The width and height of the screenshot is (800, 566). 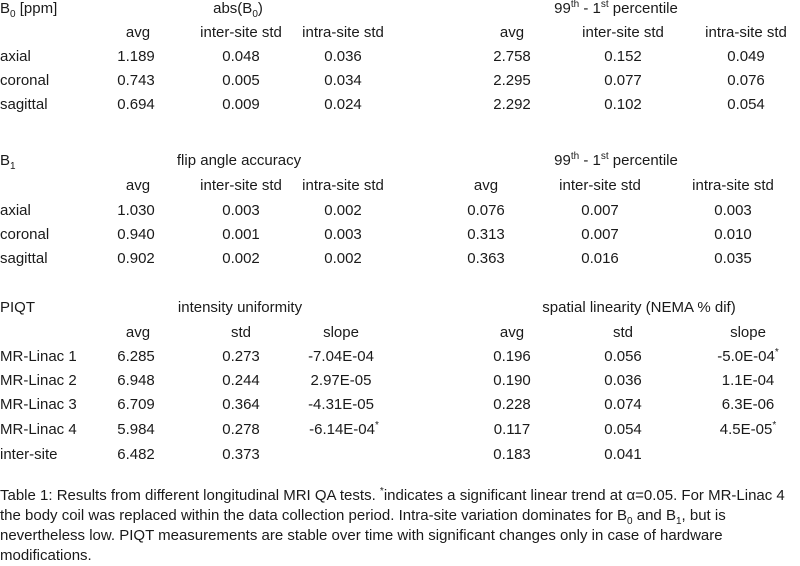 What do you see at coordinates (15, 56) in the screenshot?
I see `b0-row-label: axial` at bounding box center [15, 56].